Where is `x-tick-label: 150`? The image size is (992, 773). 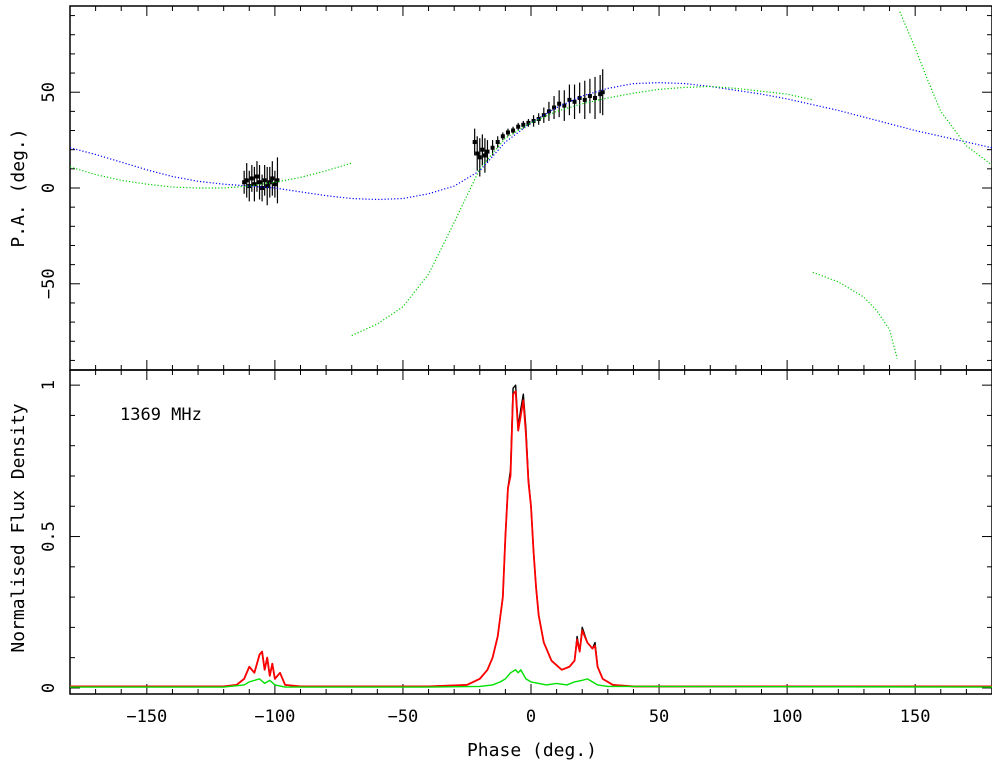
x-tick-label: 150 is located at coordinates (915, 717).